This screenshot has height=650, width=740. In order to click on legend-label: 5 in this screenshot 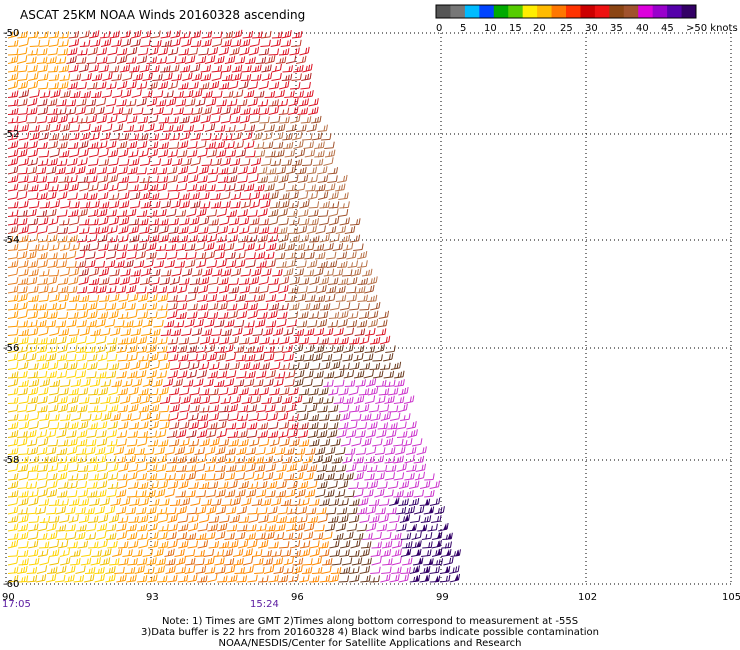, I will do `click(463, 28)`.